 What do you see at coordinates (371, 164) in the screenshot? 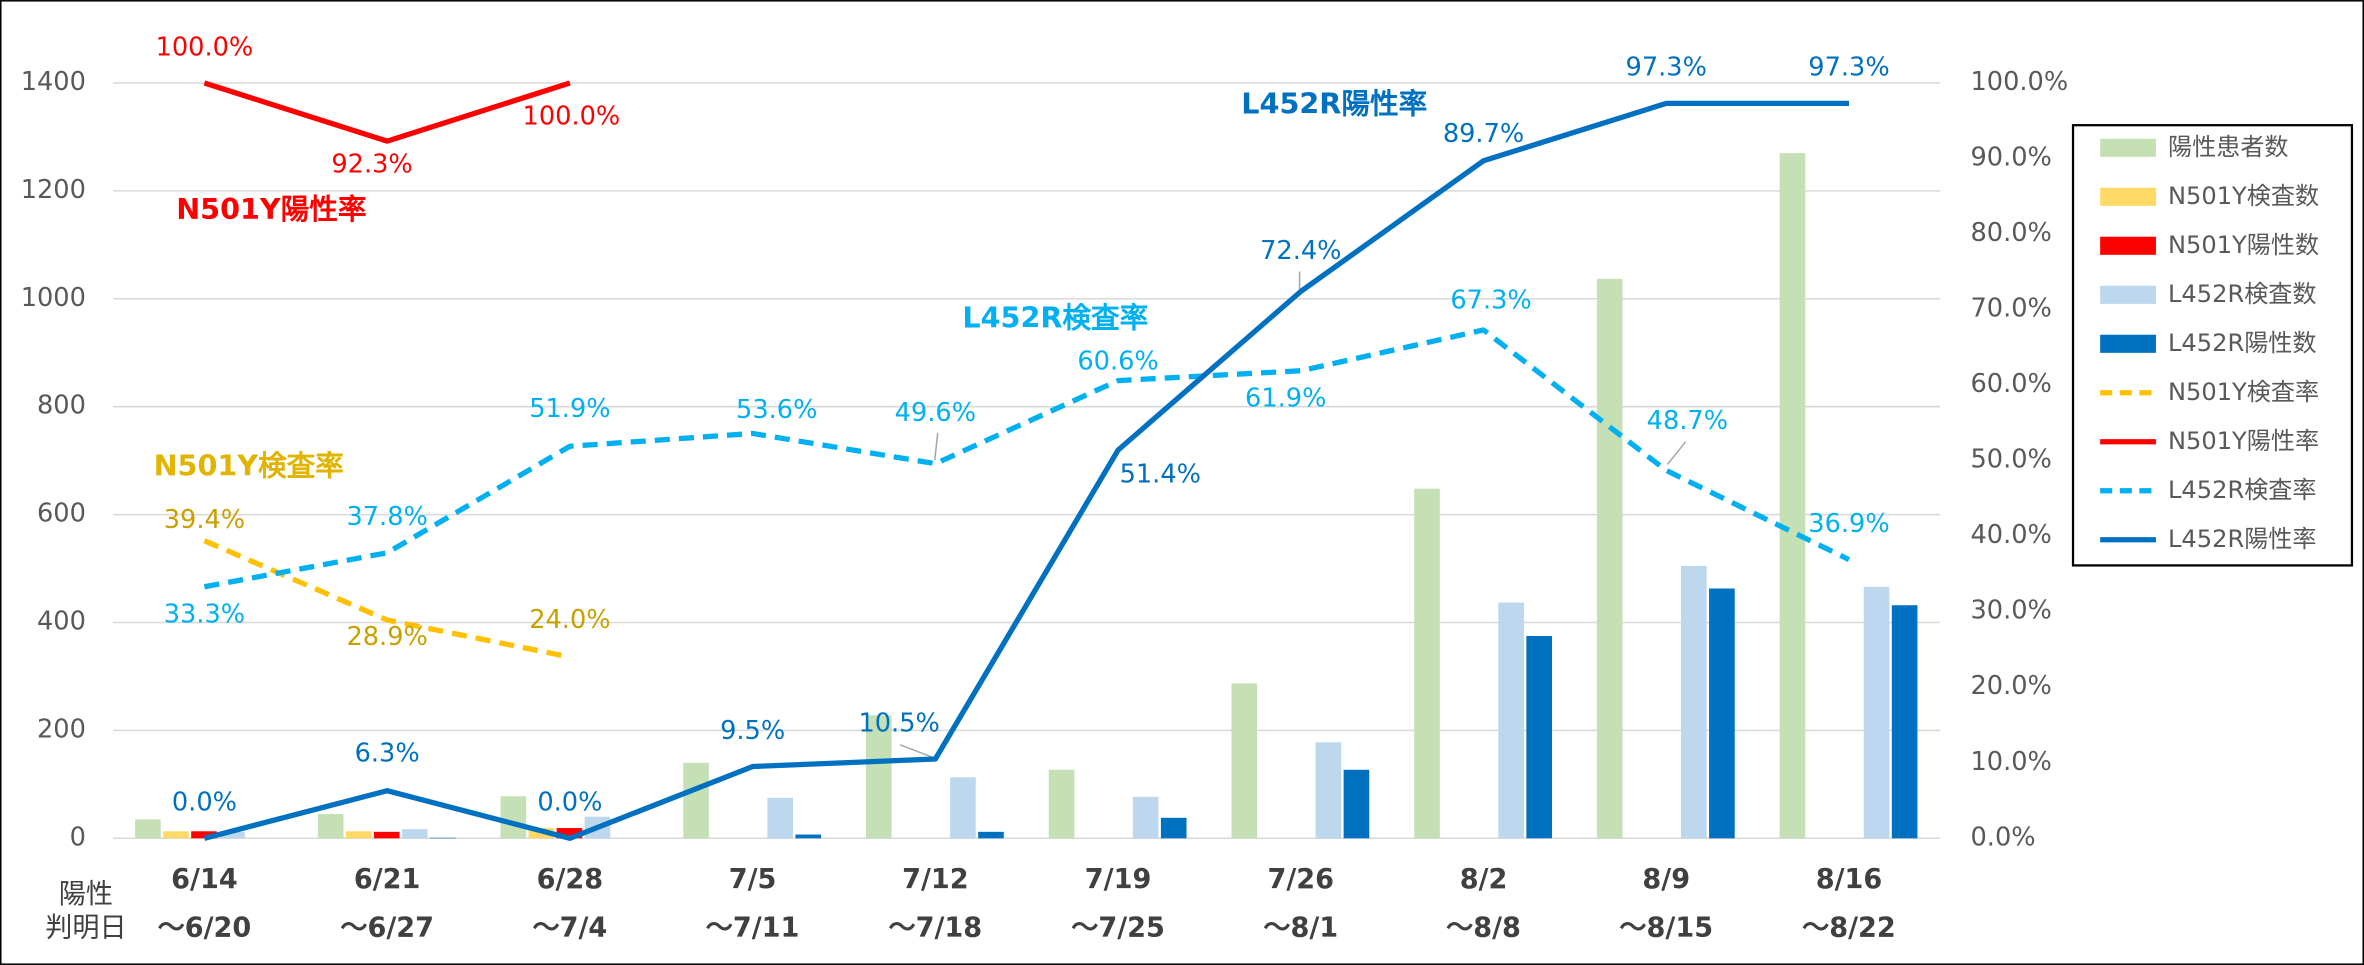
I see `data-label: 92.3%` at bounding box center [371, 164].